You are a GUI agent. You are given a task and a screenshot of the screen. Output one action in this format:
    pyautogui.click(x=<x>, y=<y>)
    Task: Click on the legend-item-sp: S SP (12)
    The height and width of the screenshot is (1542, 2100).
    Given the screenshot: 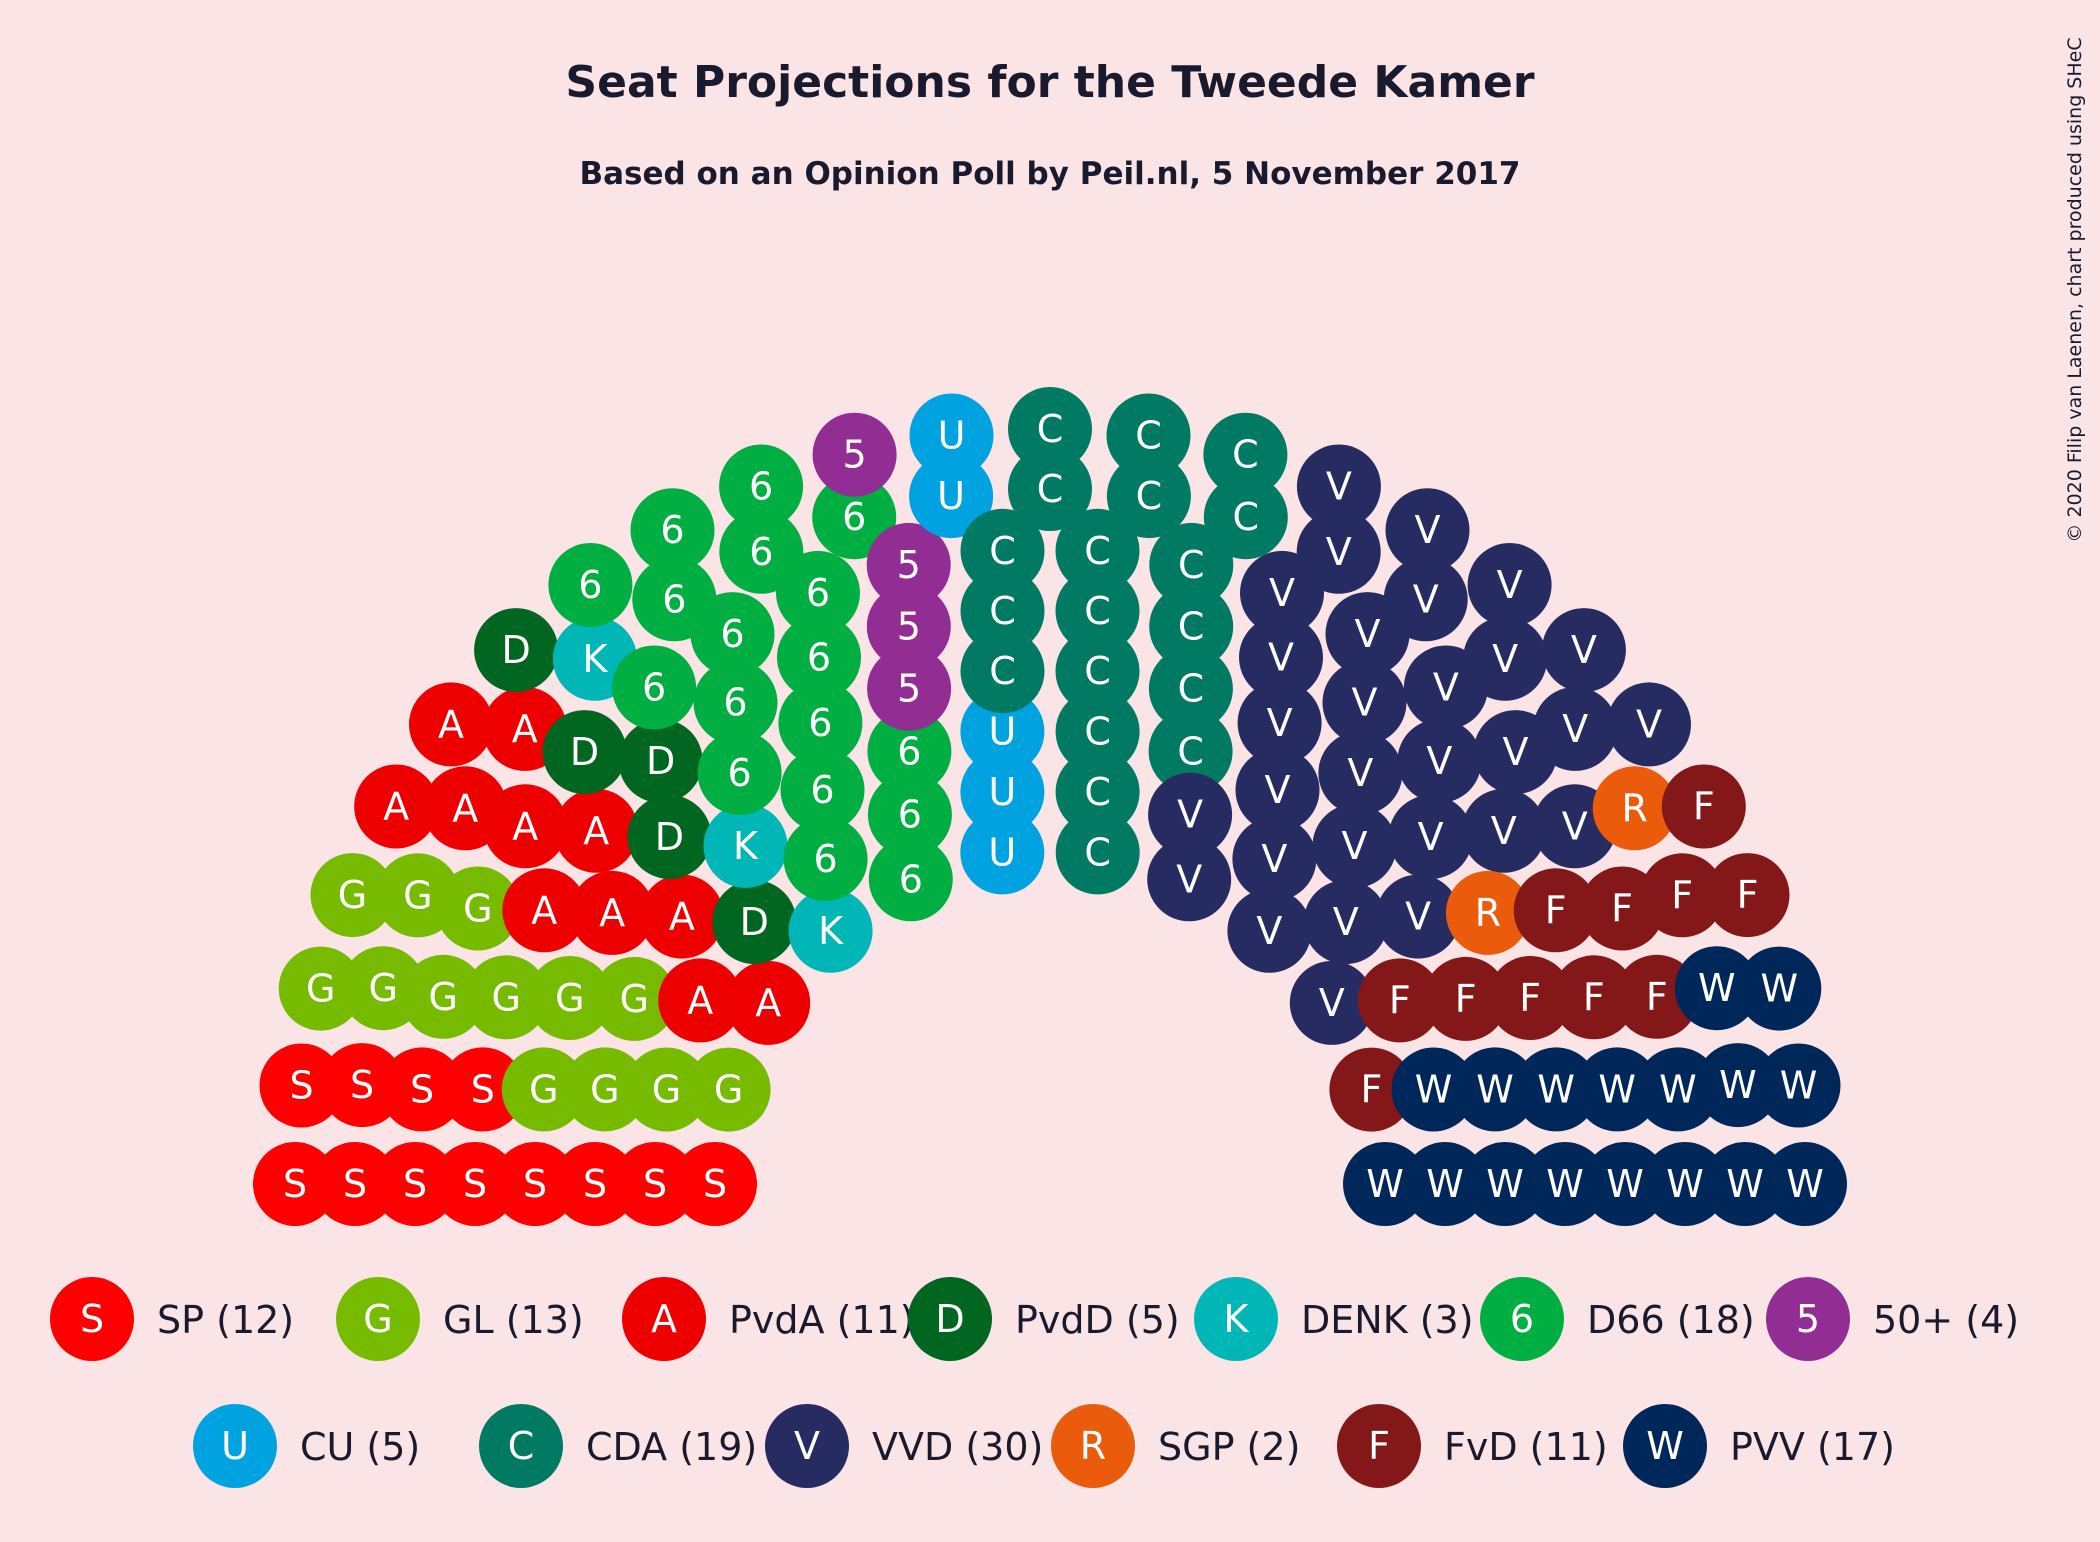 What is the action you would take?
    pyautogui.click(x=172, y=1319)
    